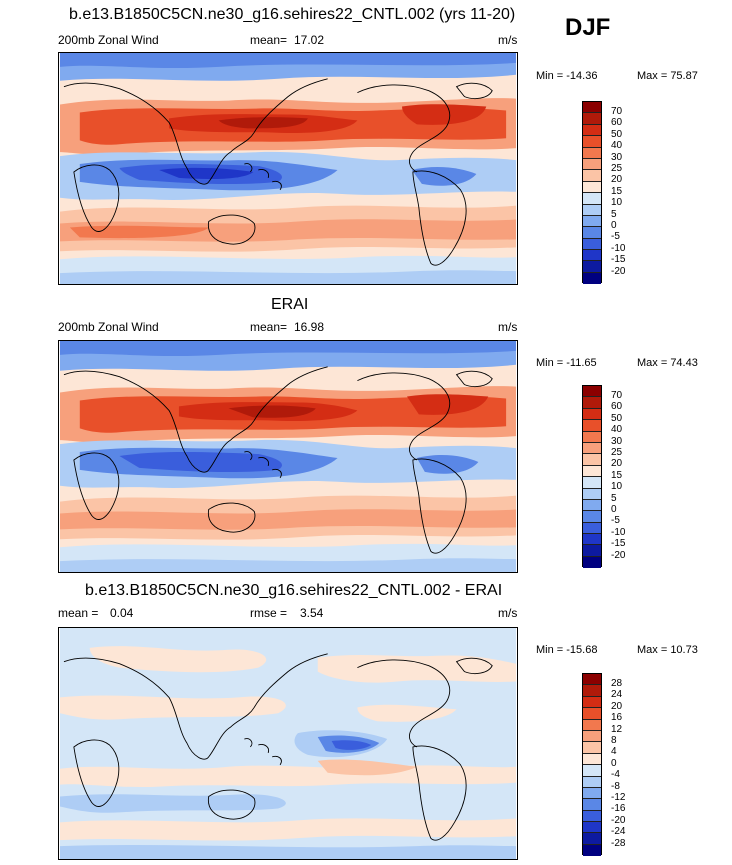  Describe the element at coordinates (615, 236) in the screenshot. I see `panel1-colorbar-label: -5` at that location.